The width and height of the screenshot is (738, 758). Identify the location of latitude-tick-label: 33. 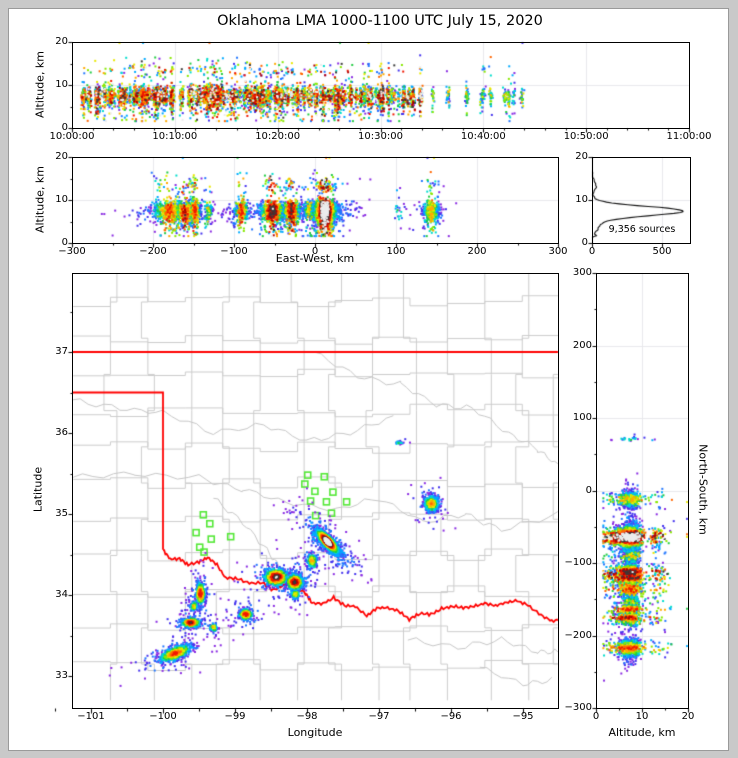
(61, 675).